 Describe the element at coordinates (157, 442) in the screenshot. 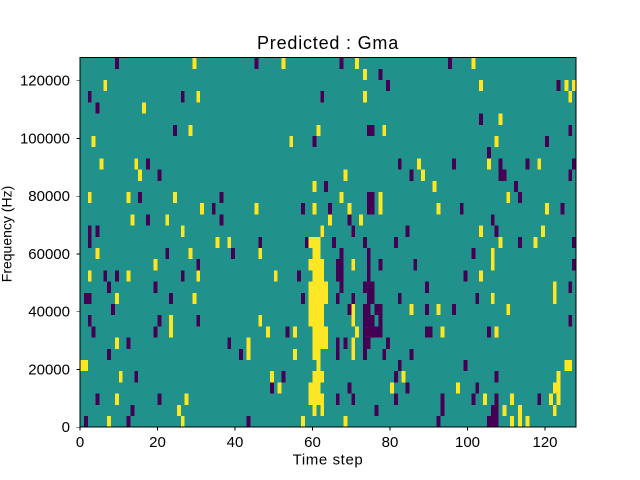

I see `svg-text: 20` at that location.